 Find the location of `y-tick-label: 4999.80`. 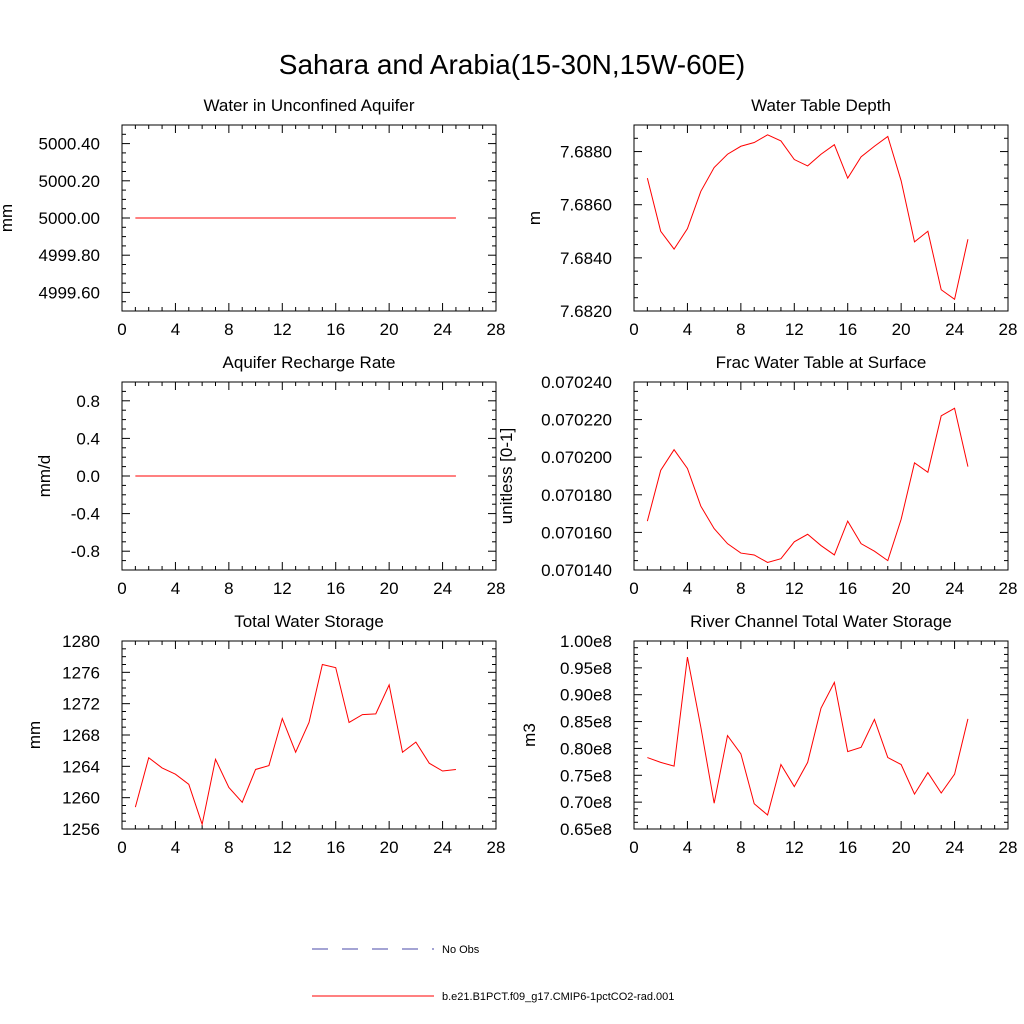

y-tick-label: 4999.80 is located at coordinates (69, 255).